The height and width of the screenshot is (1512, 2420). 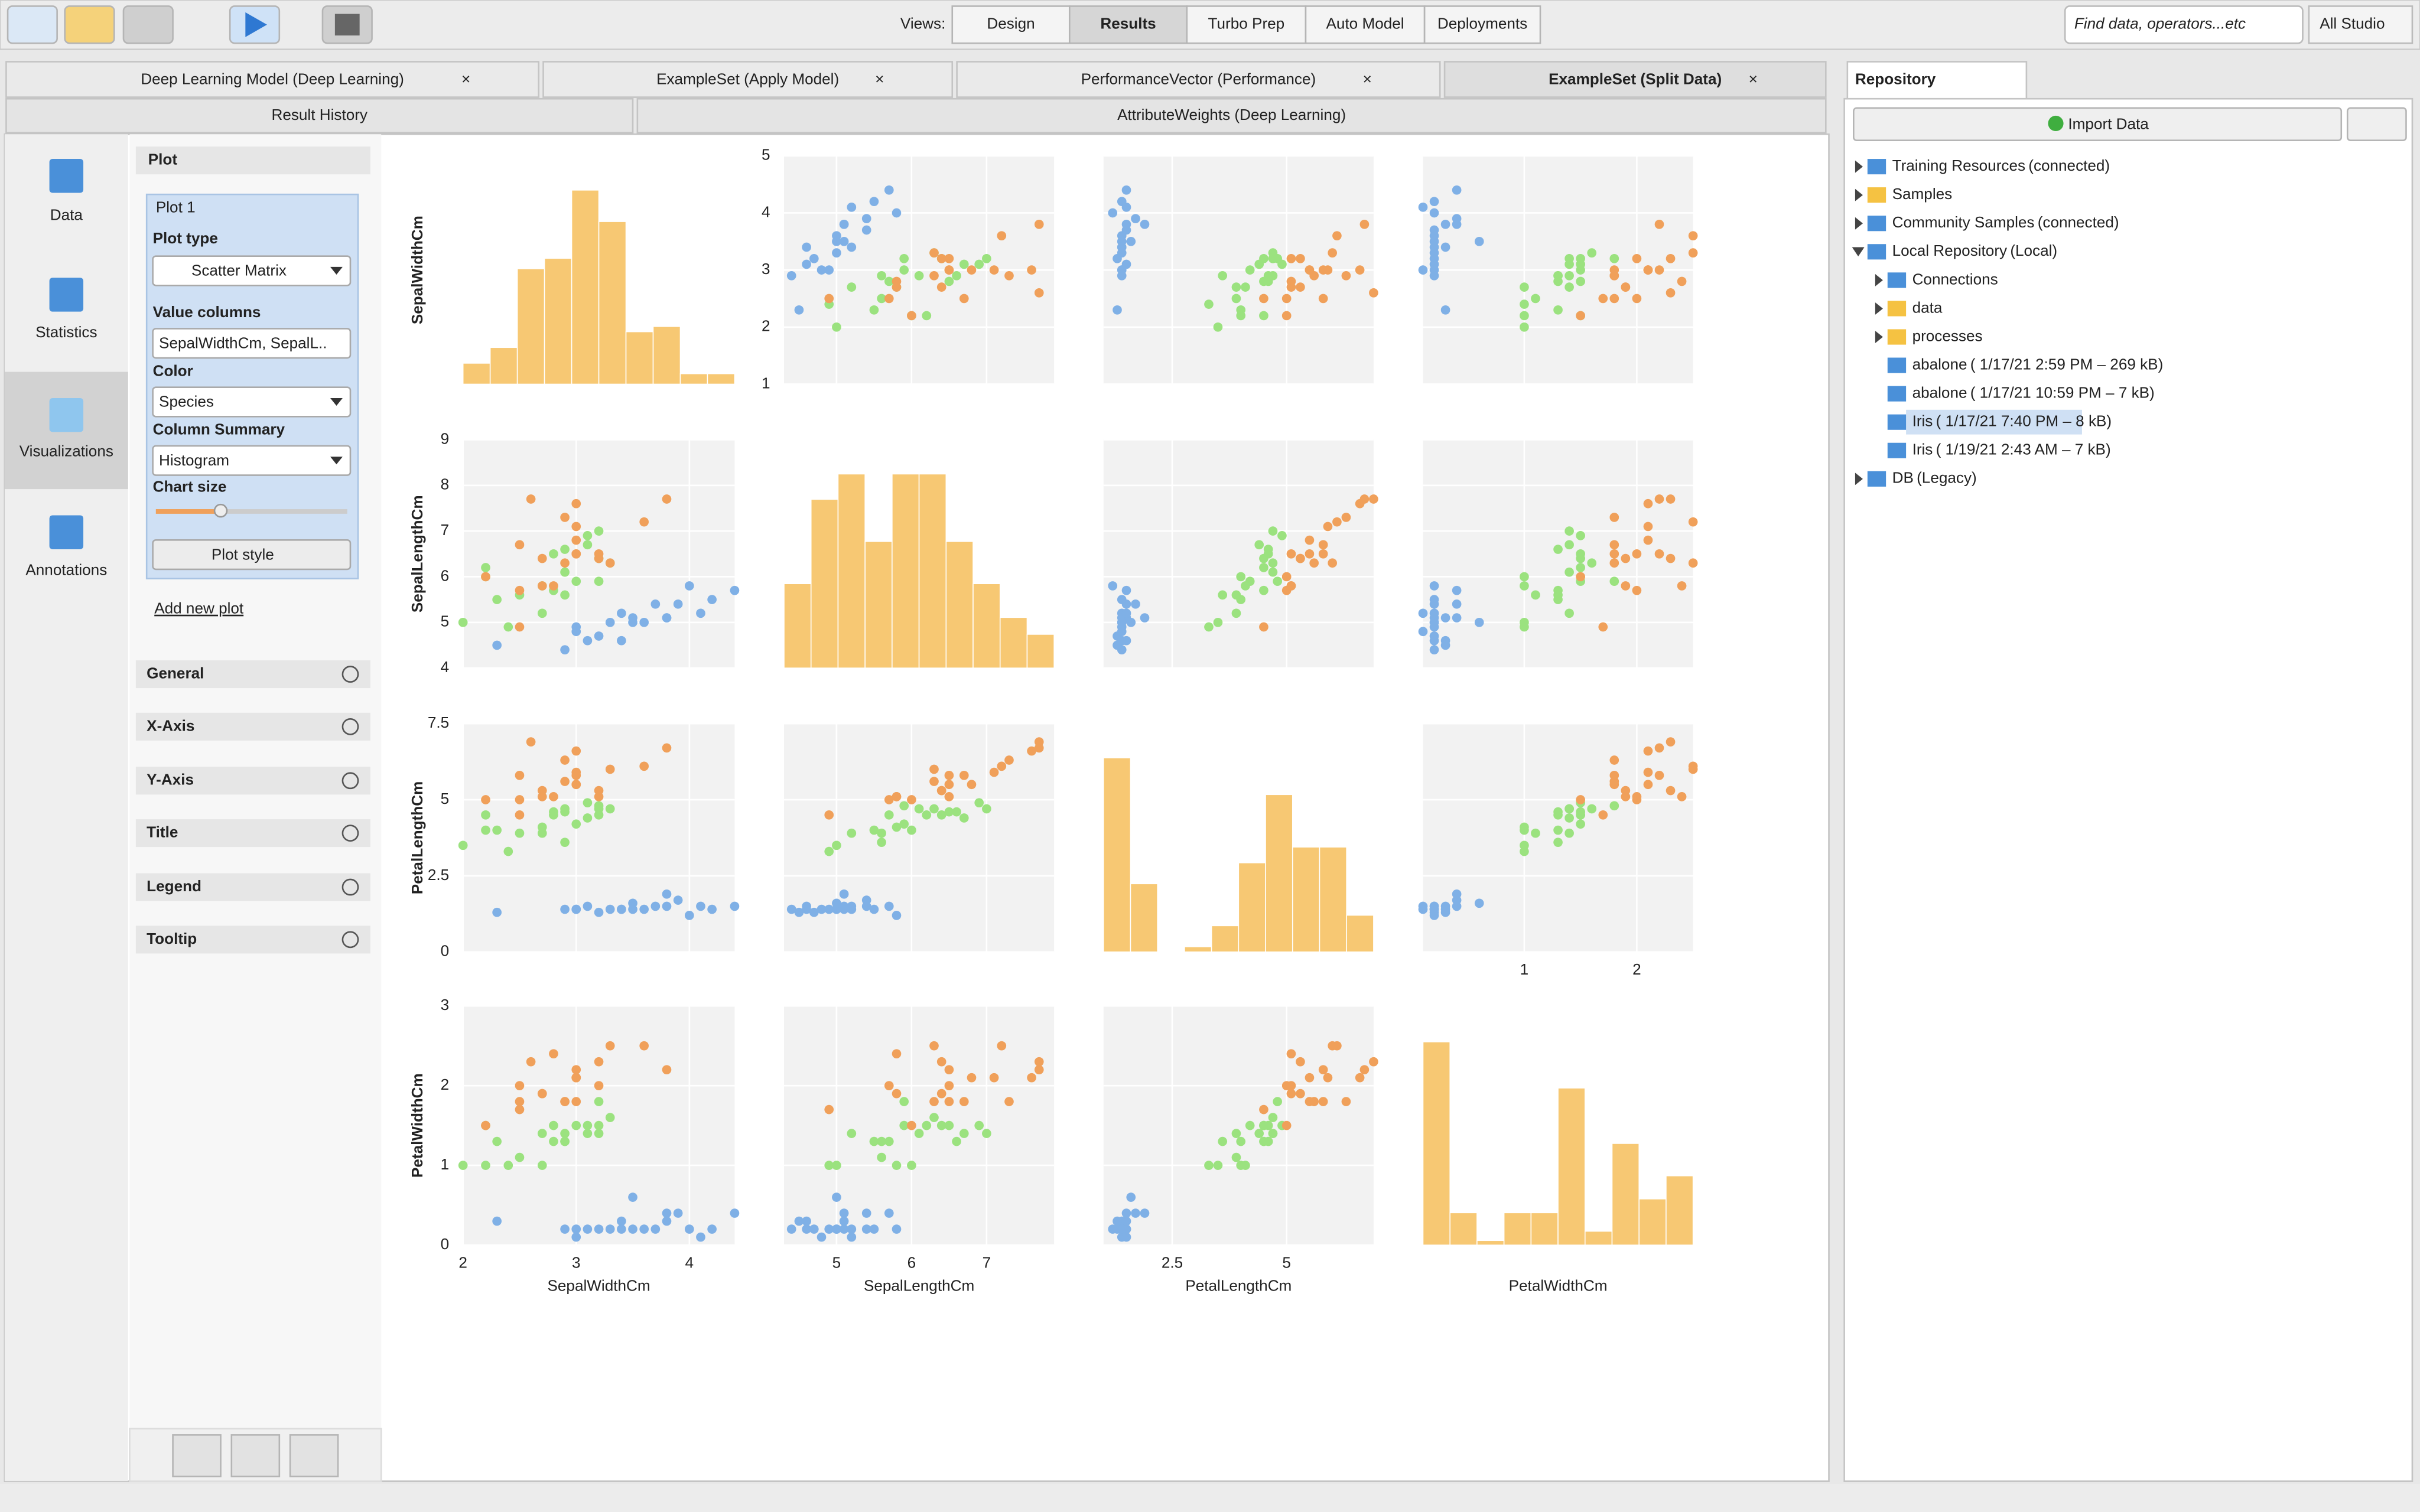 I want to click on side-nav-label: Visualizations, so click(x=66, y=451).